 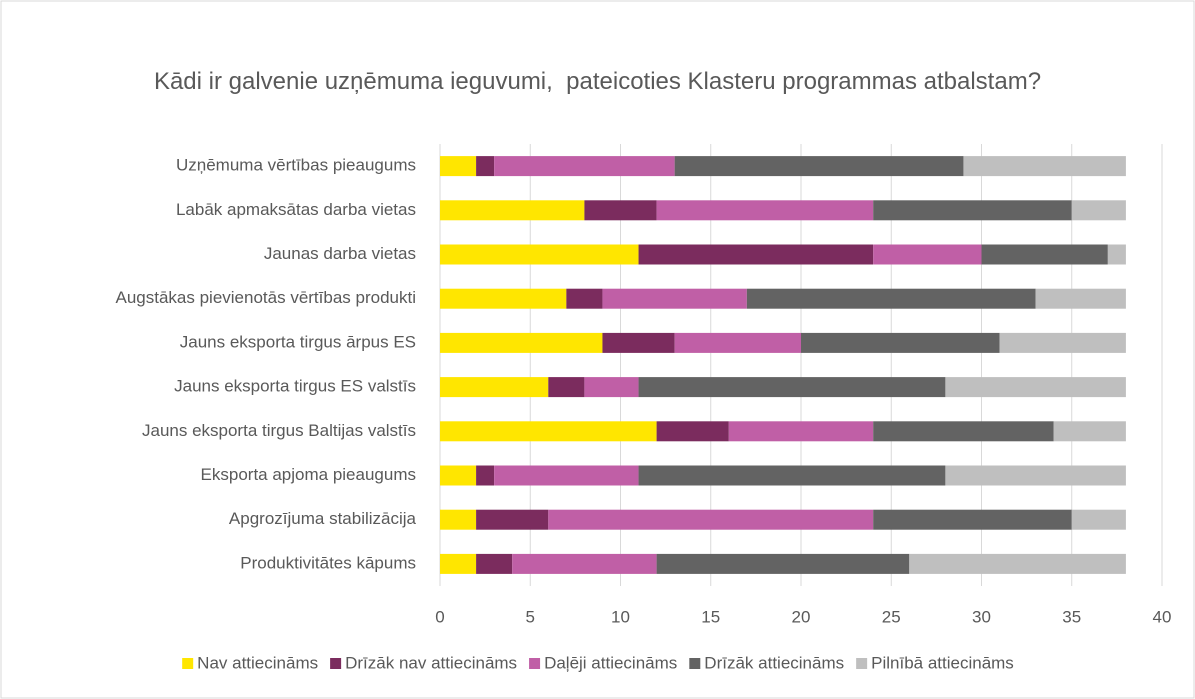 What do you see at coordinates (530, 616) in the screenshot?
I see `x-tick-label: 5` at bounding box center [530, 616].